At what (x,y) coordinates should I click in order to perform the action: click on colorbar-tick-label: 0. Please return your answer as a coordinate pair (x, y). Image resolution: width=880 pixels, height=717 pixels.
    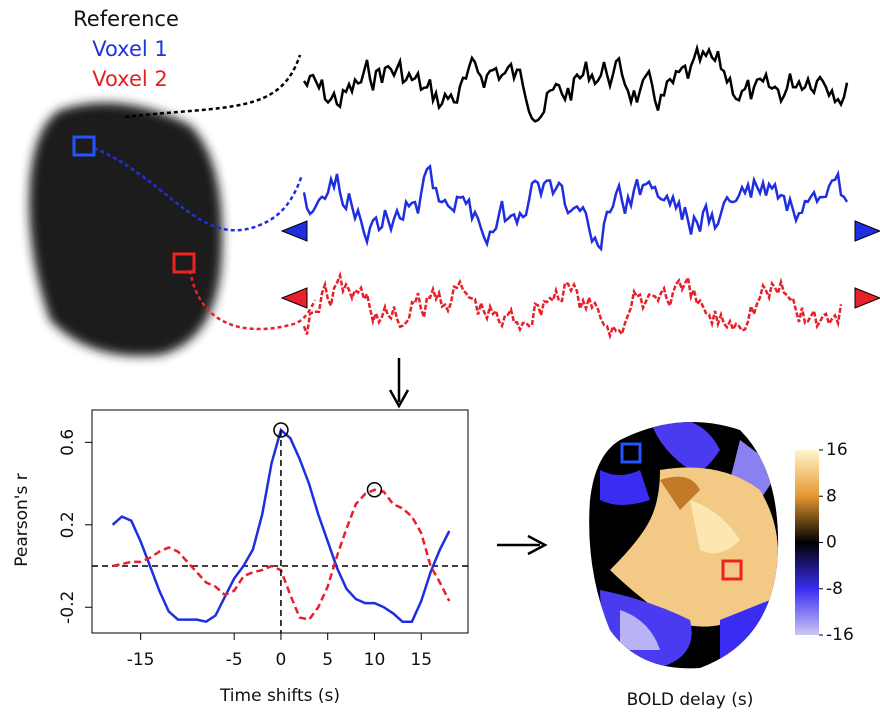
    Looking at the image, I should click on (831, 543).